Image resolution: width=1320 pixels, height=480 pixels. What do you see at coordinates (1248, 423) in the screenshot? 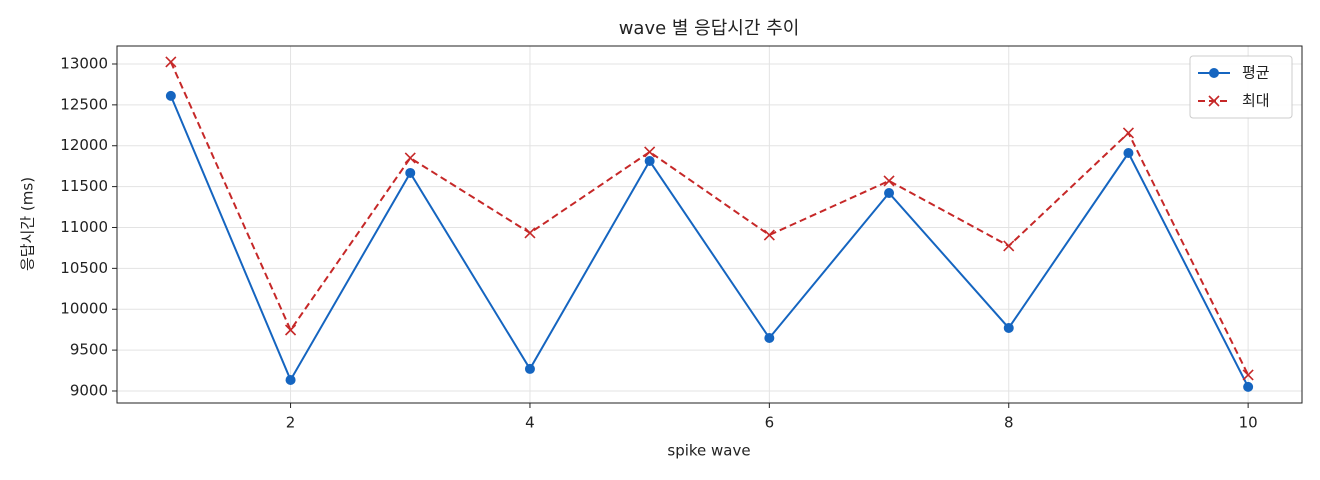
I see `x-tick-label: 10` at bounding box center [1248, 423].